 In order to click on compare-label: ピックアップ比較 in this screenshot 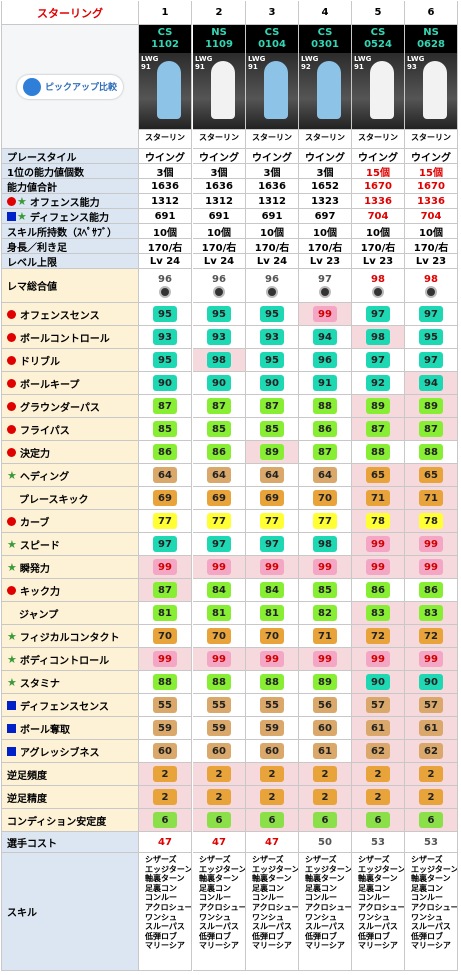, I will do `click(80, 88)`.